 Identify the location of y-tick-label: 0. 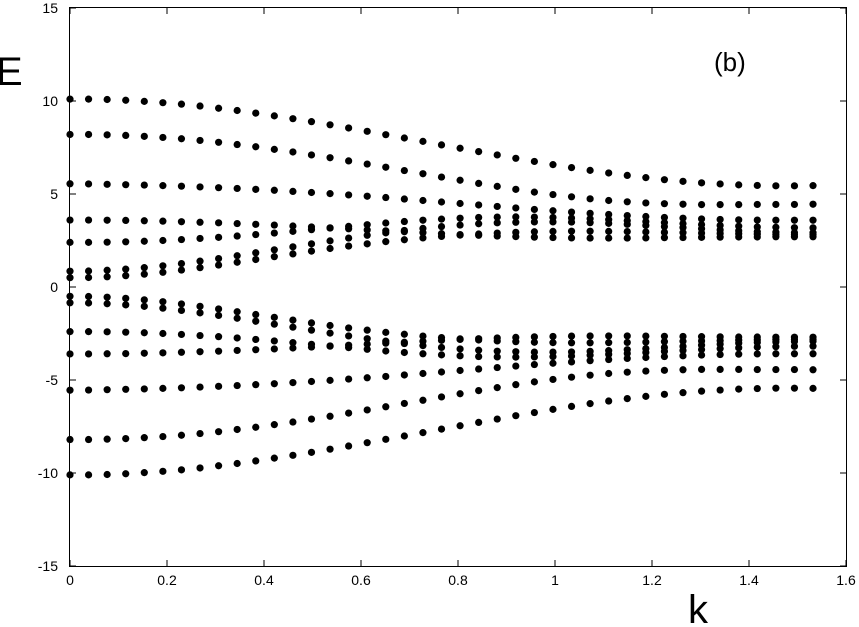
(54, 287).